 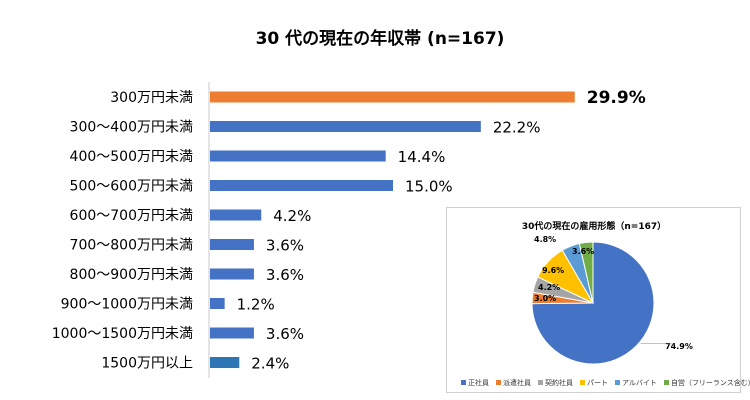 I want to click on category-label: 900～1000万円未満, so click(x=127, y=305).